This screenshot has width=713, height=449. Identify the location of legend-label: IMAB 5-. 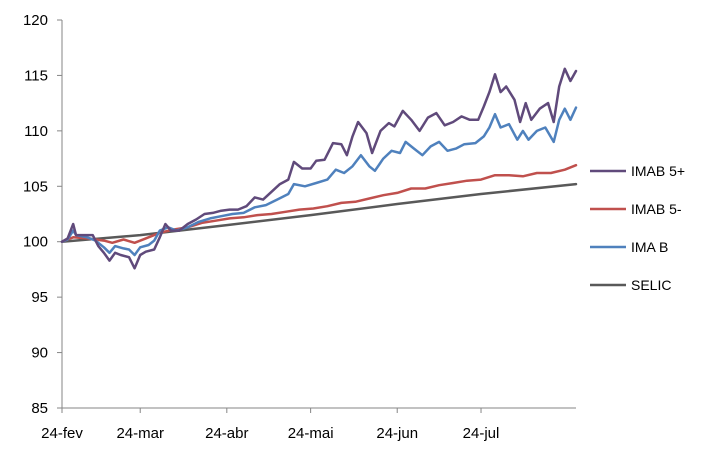
(656, 209).